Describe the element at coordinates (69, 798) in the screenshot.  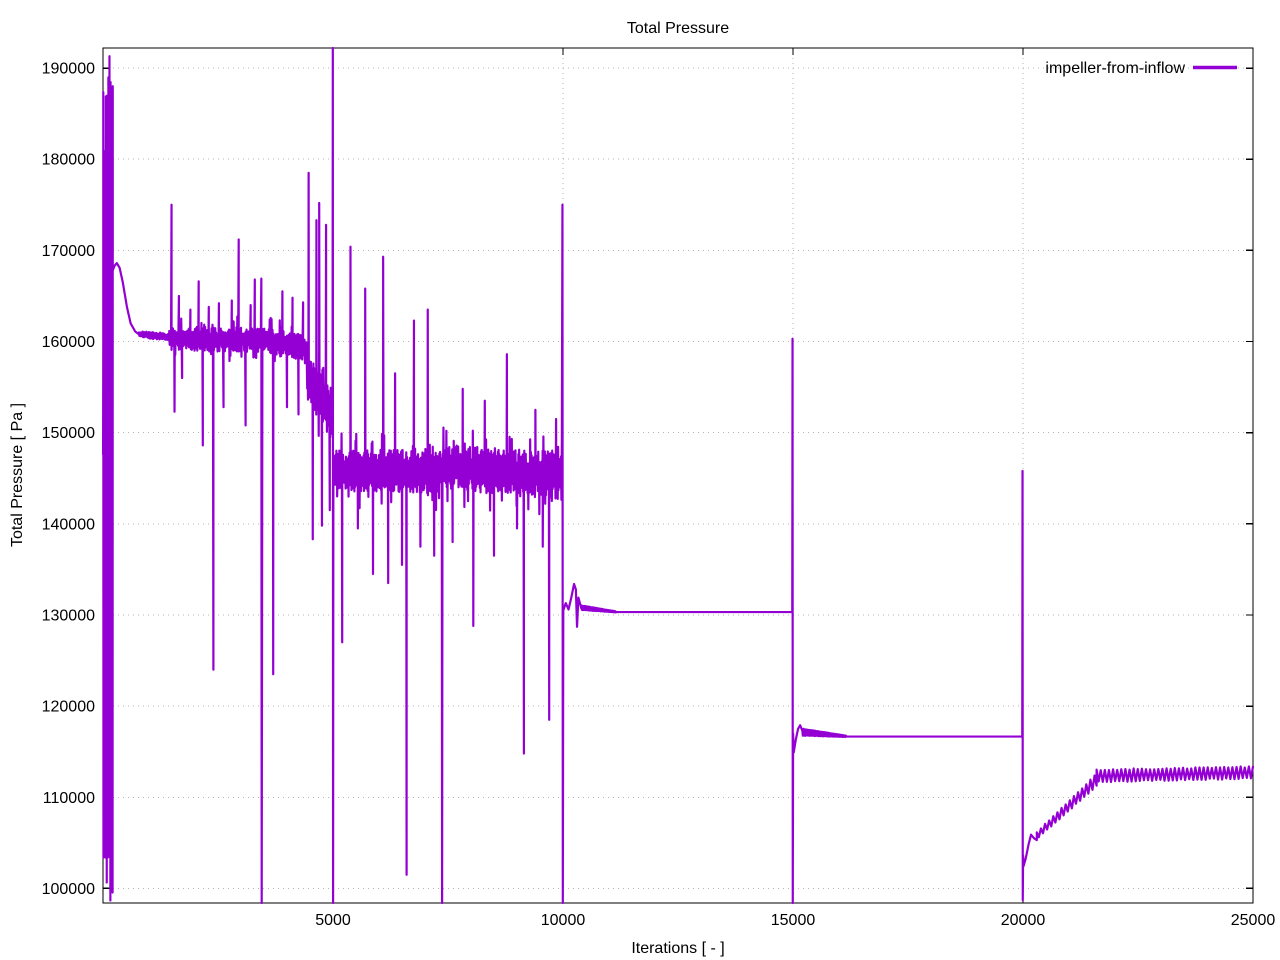
I see `y-tick-label: 110000` at that location.